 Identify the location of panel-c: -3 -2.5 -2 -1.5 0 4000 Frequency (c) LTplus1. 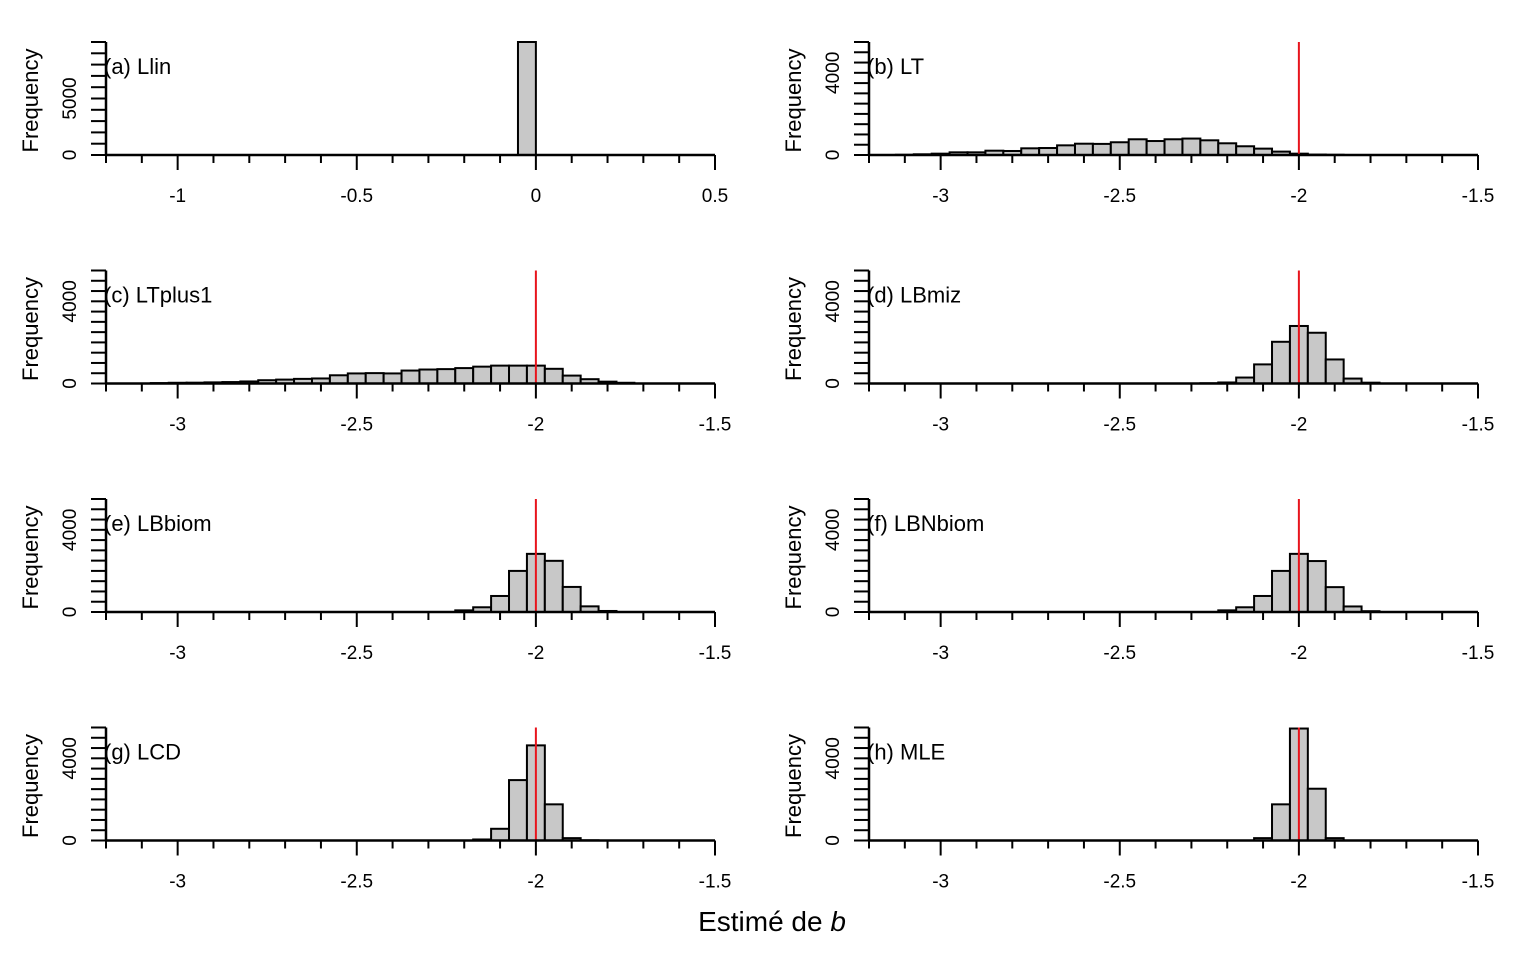
(375, 352).